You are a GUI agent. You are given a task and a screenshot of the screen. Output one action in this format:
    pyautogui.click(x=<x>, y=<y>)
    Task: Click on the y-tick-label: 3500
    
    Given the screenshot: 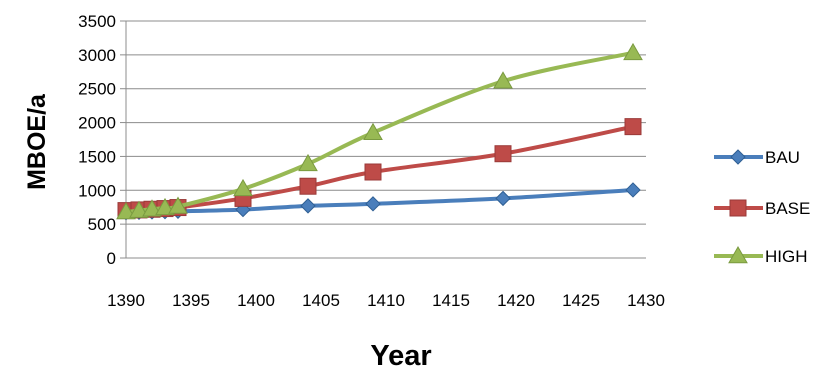 What is the action you would take?
    pyautogui.click(x=97, y=21)
    